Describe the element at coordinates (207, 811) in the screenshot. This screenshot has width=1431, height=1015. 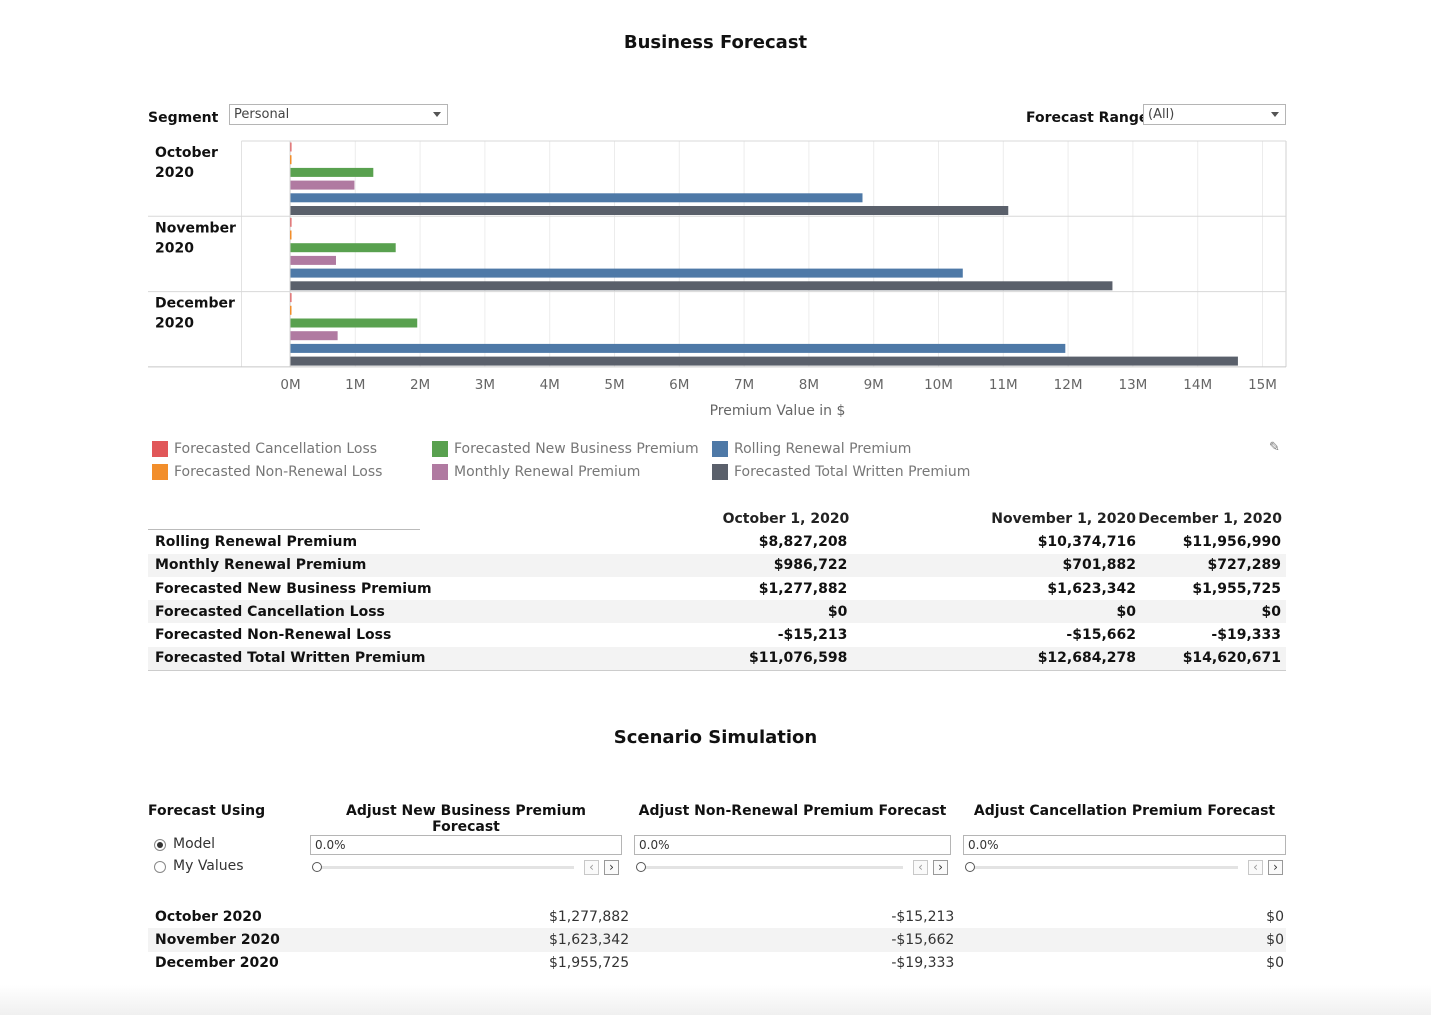
I see `forecast-using-label: Forecast Using` at that location.